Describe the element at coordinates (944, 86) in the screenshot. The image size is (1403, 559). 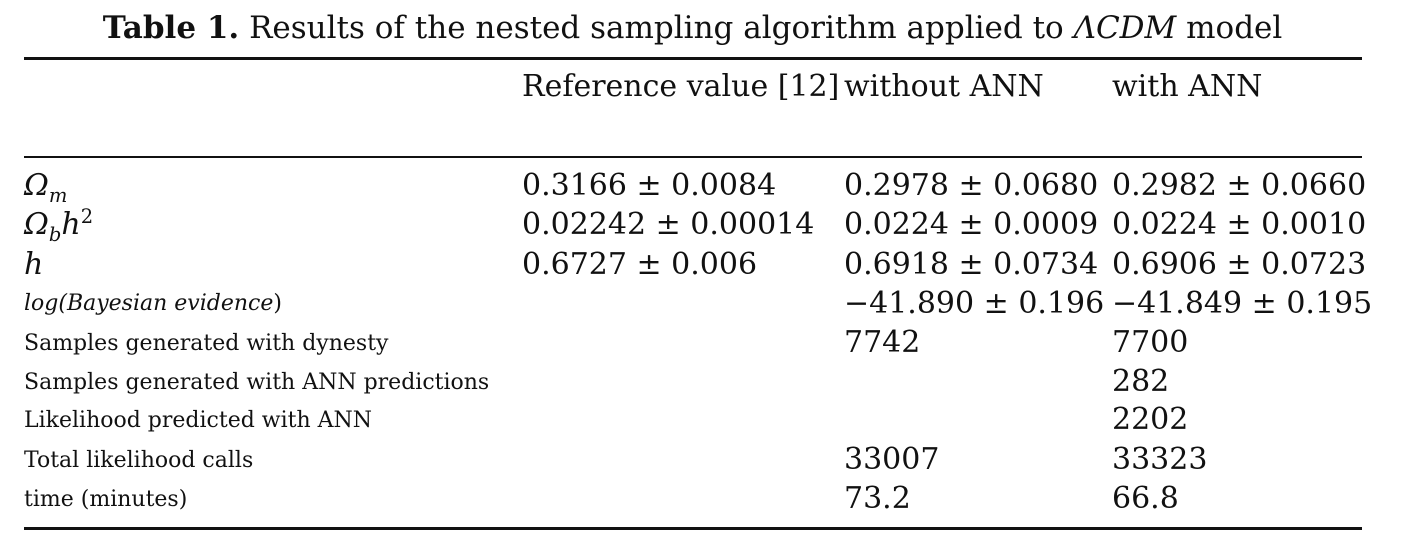
I see `header-without-ann: without ANN` at that location.